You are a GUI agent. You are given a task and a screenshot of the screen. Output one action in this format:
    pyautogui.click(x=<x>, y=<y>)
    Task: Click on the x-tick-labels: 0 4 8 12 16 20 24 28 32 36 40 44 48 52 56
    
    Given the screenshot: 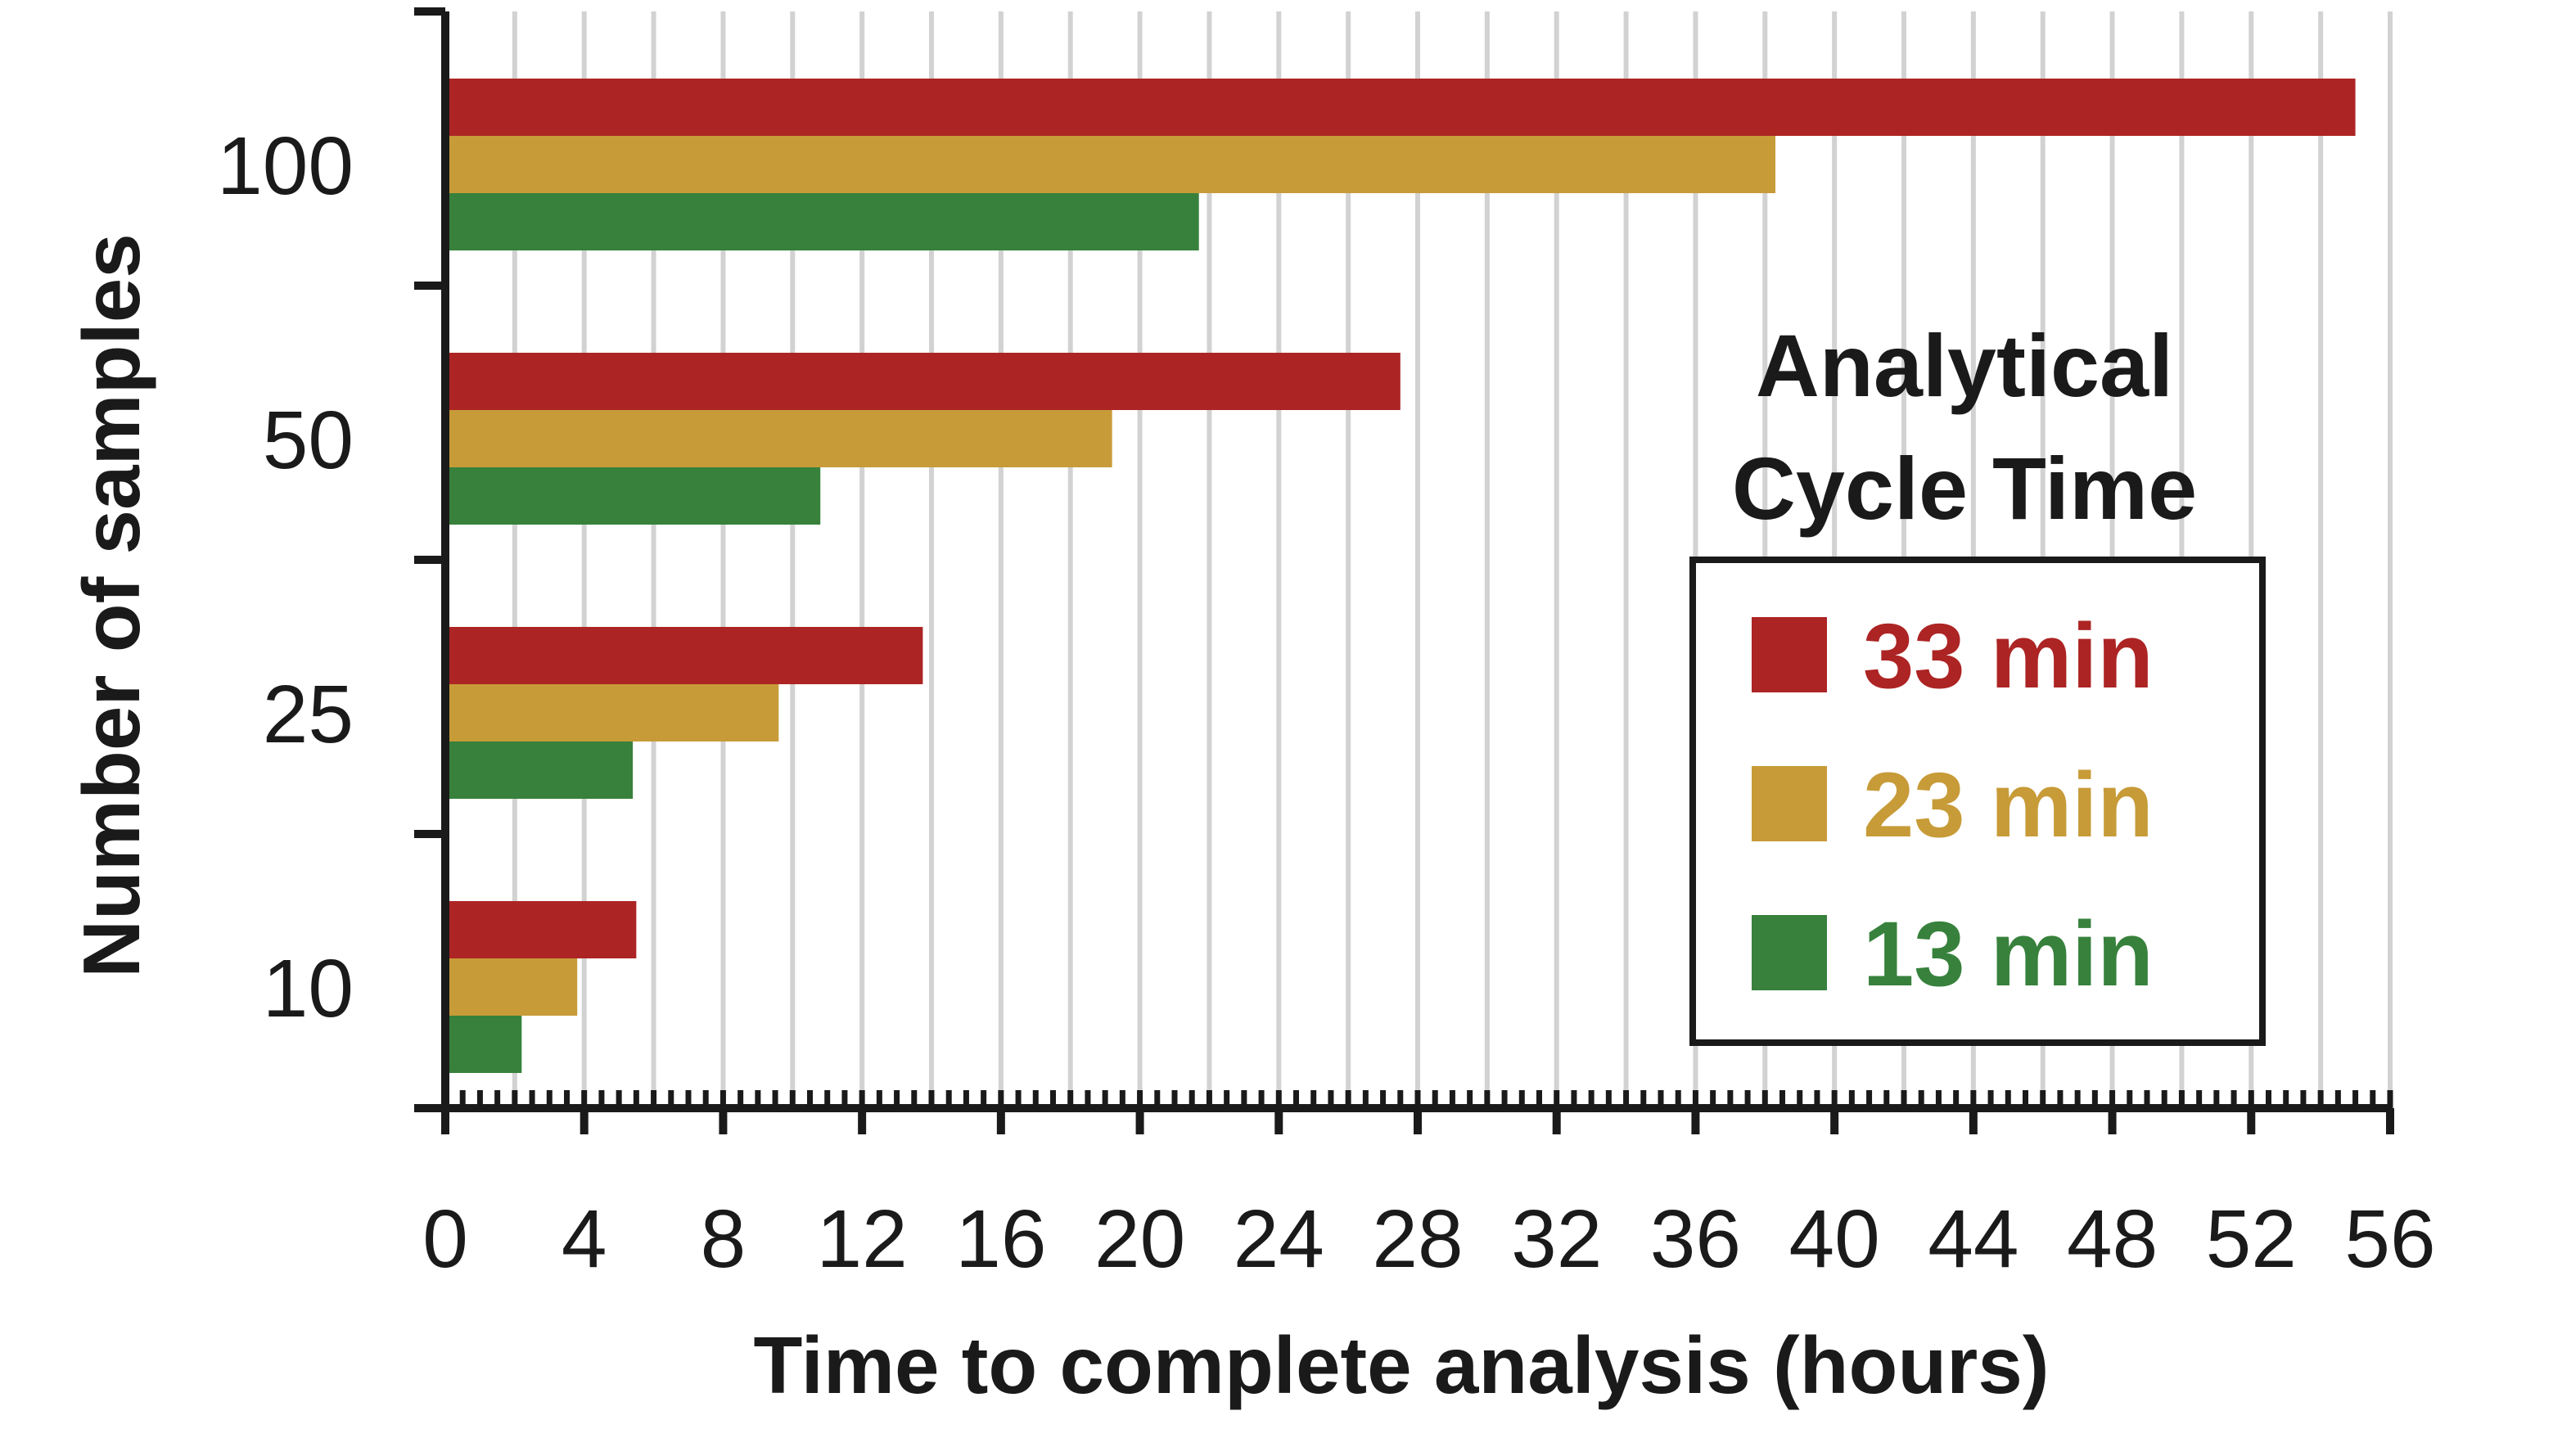 What is the action you would take?
    pyautogui.click(x=1428, y=1239)
    